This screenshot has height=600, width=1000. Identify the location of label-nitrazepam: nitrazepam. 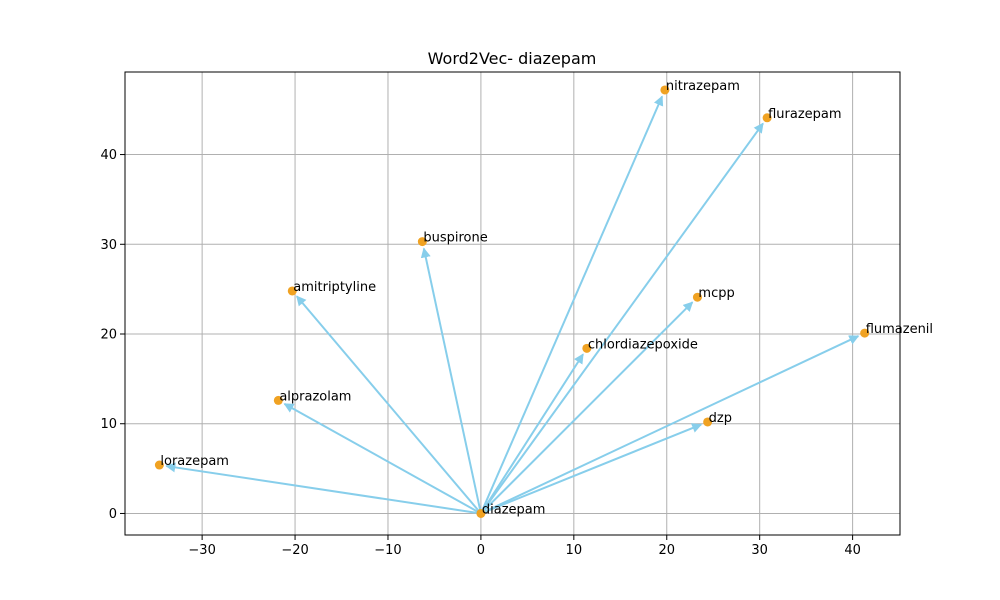
(703, 86).